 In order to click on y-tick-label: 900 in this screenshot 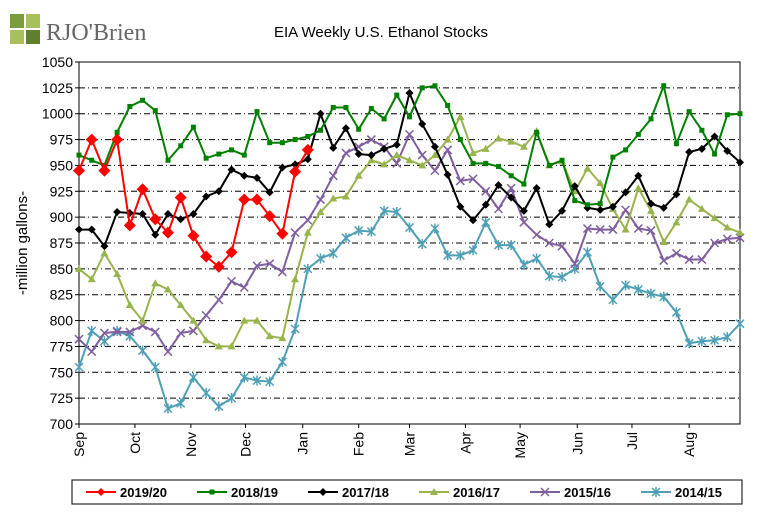, I will do `click(62, 217)`.